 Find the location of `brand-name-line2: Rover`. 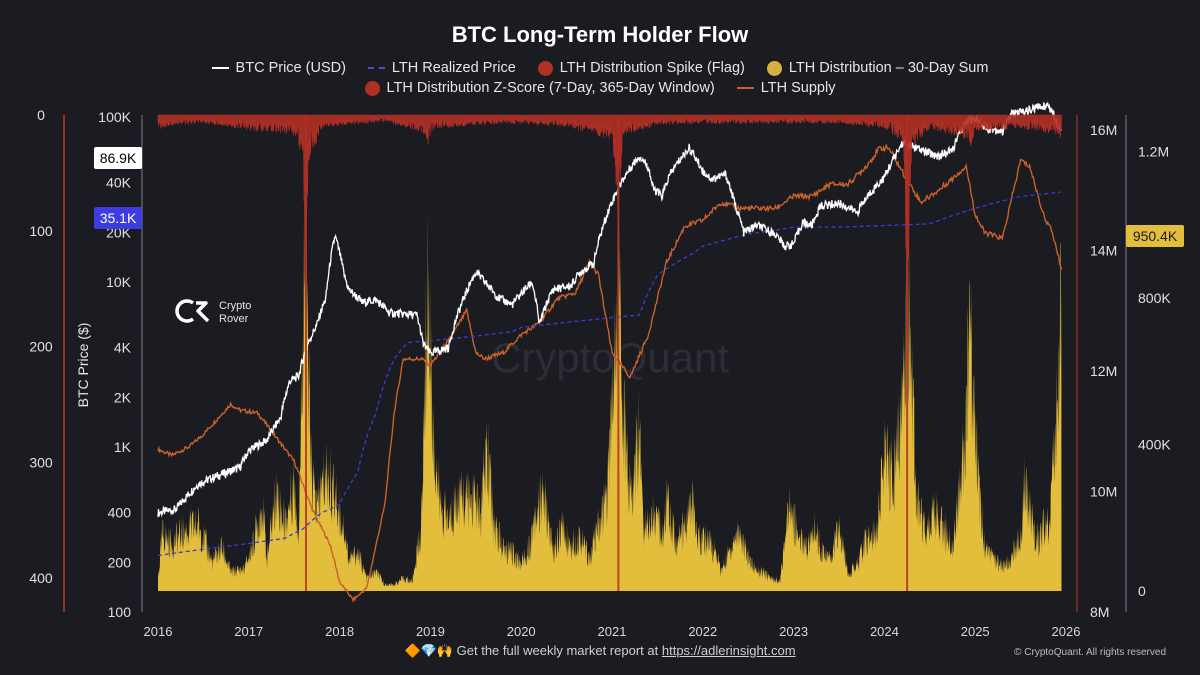

brand-name-line2: Rover is located at coordinates (234, 319).